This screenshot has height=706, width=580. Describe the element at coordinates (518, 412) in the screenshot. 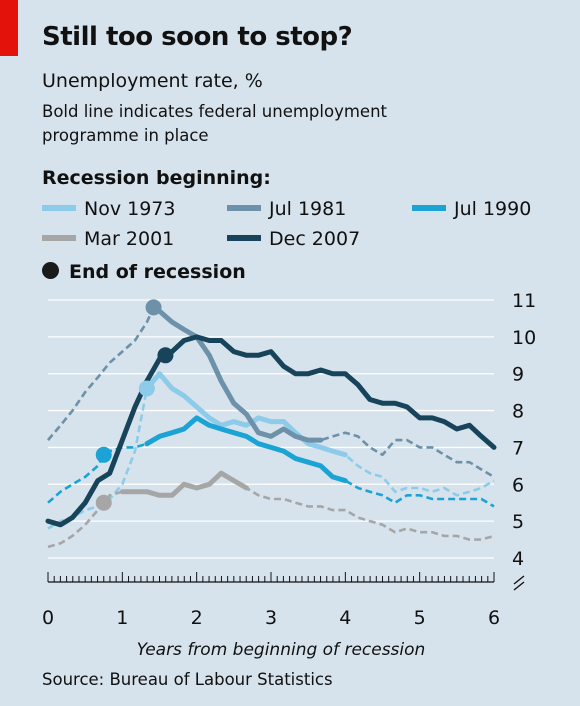

I see `y-tick-label-8: 8` at that location.